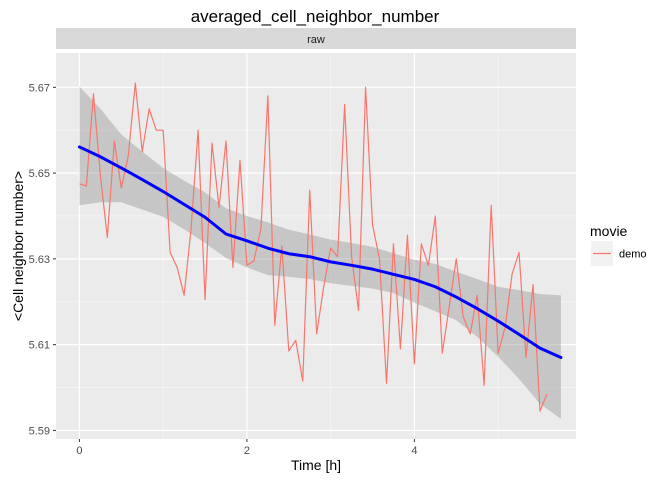  What do you see at coordinates (618, 244) in the screenshot?
I see `legend: movie demo` at bounding box center [618, 244].